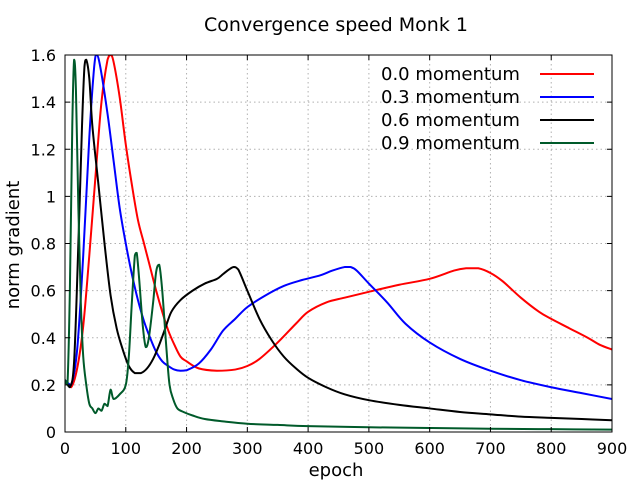 Image resolution: width=640 pixels, height=480 pixels. I want to click on x-tick-label: 0, so click(65, 448).